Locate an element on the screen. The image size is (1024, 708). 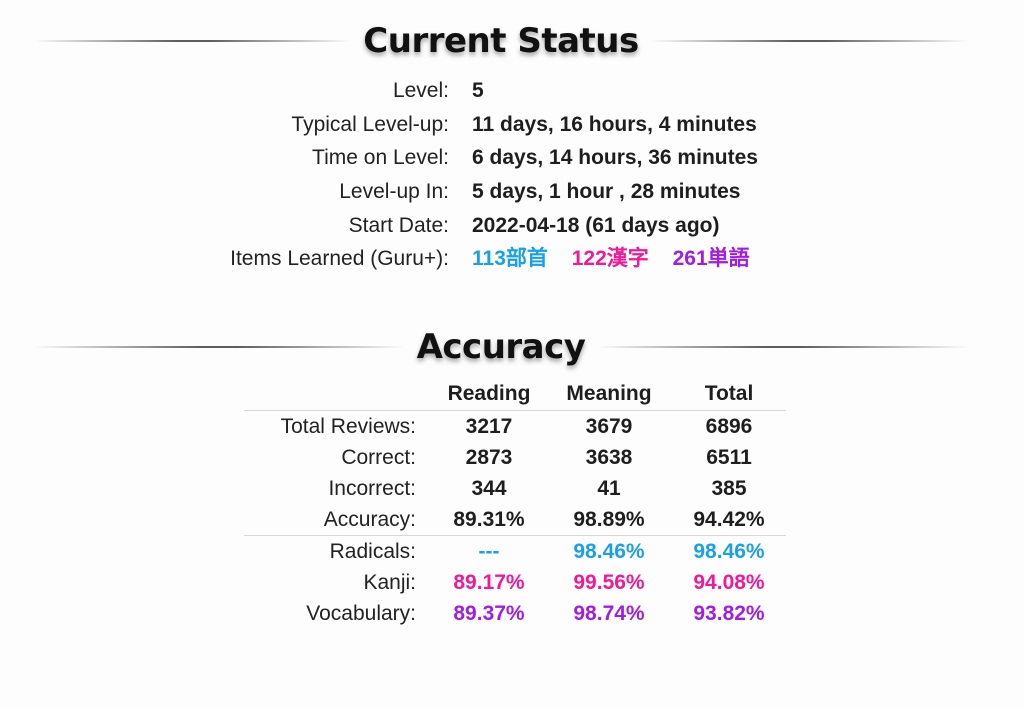
table-row: Vocabulary: 89.37% 98.74% 93.82% is located at coordinates (515, 613).